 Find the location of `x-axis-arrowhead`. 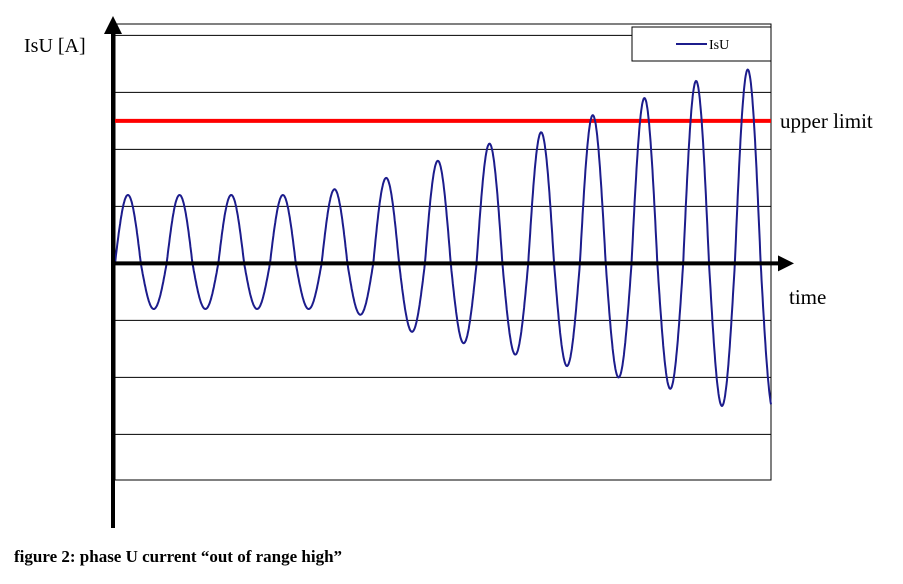

x-axis-arrowhead is located at coordinates (786, 263).